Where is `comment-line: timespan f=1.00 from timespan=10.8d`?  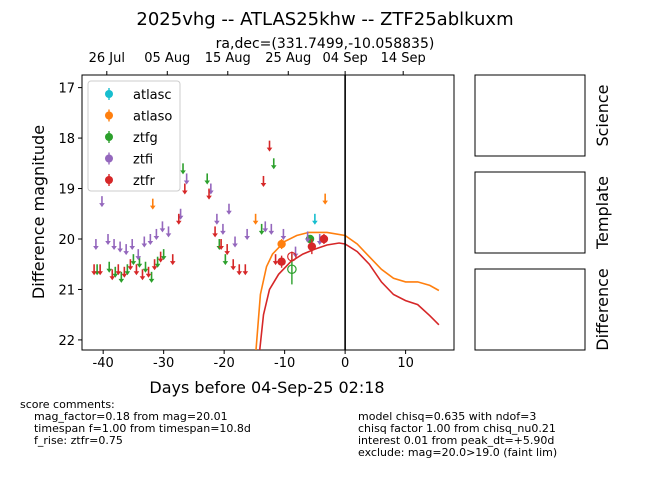
comment-line: timespan f=1.00 from timespan=10.8d is located at coordinates (135, 428).